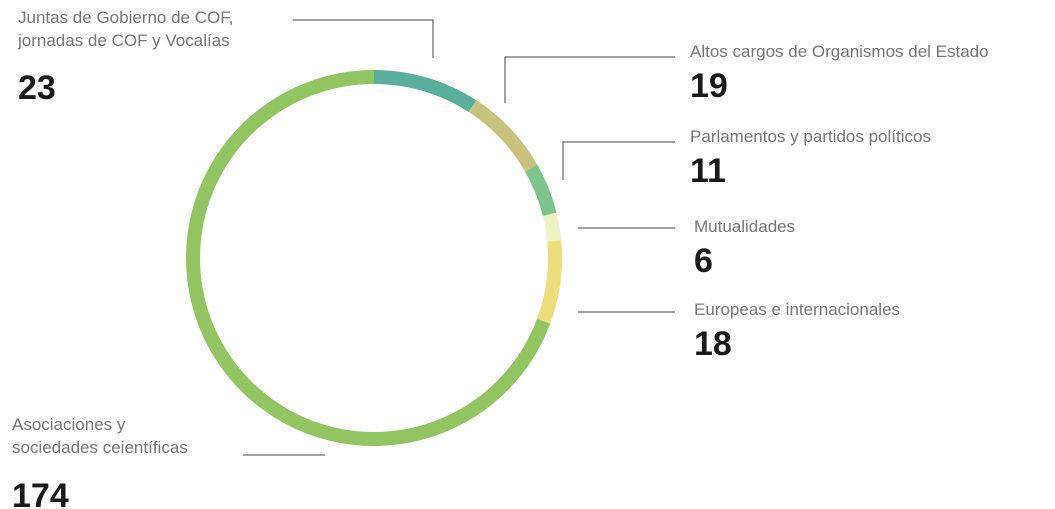  I want to click on segment-label: Parlamentos y partidos políticos, so click(810, 136).